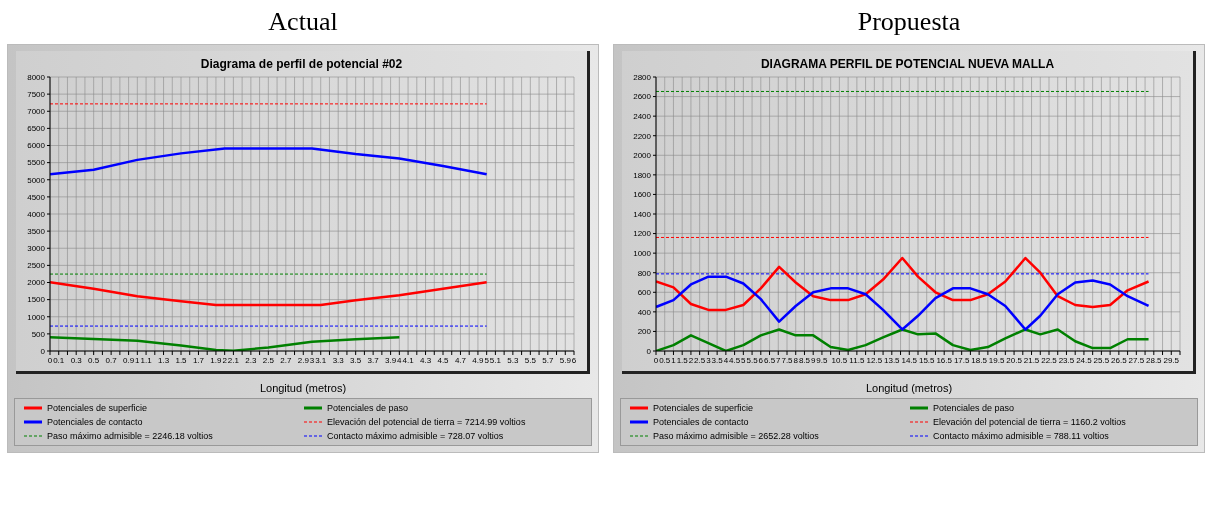 The width and height of the screenshot is (1214, 517). I want to click on x-tick-label: 0.7, so click(111, 360).